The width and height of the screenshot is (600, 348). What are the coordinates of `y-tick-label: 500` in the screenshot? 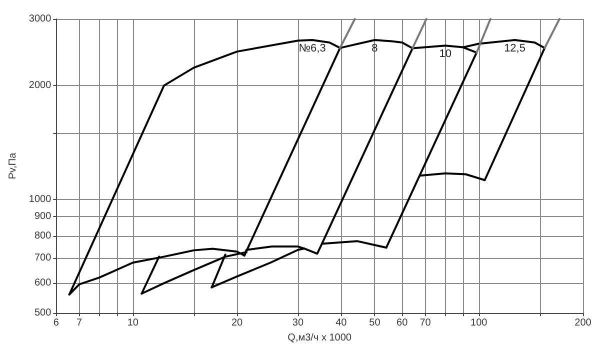 It's located at (43, 313).